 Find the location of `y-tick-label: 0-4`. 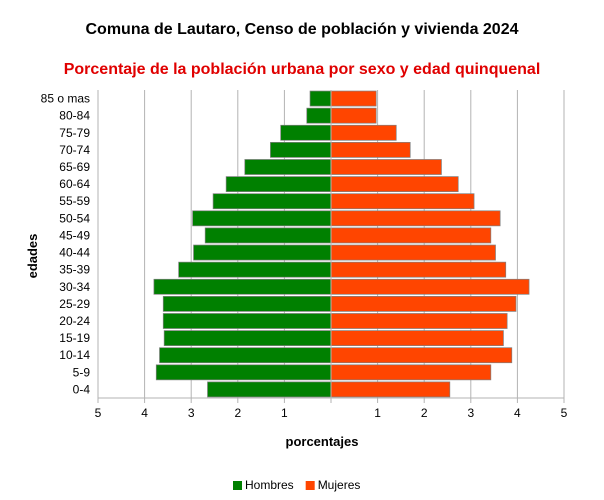

y-tick-label: 0-4 is located at coordinates (82, 389).